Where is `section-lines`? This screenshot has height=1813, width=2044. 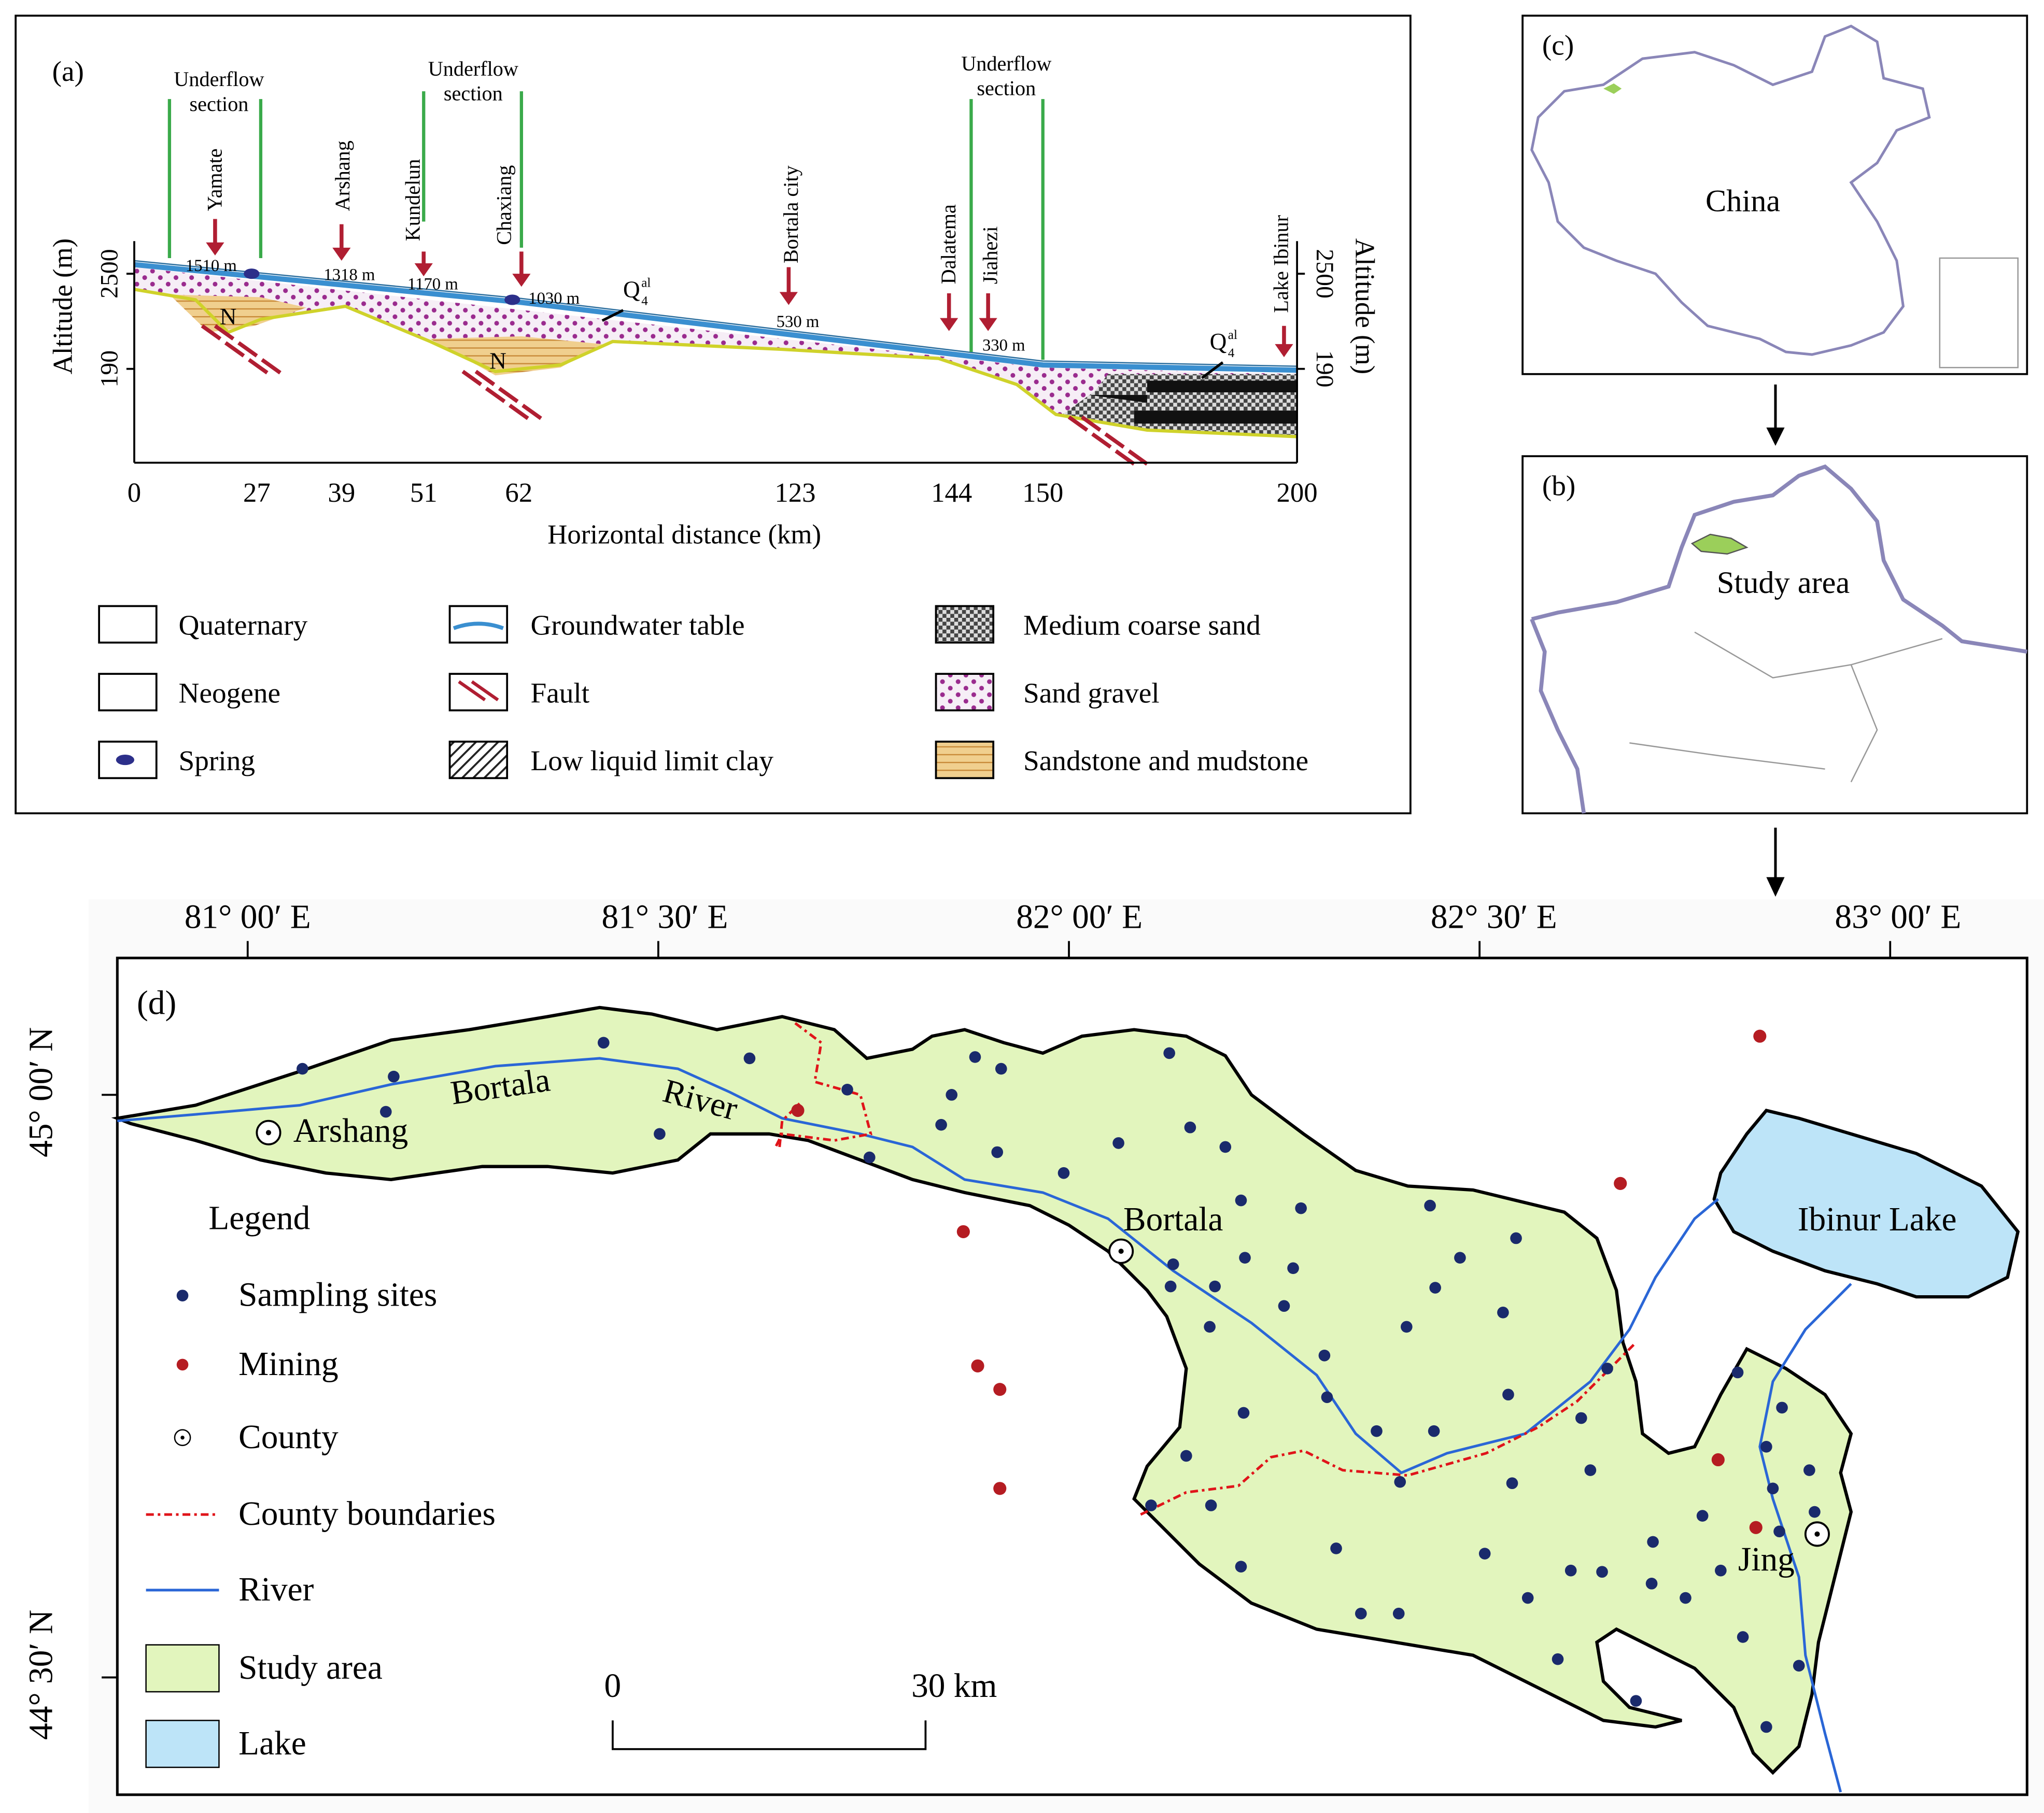
section-lines is located at coordinates (606, 225).